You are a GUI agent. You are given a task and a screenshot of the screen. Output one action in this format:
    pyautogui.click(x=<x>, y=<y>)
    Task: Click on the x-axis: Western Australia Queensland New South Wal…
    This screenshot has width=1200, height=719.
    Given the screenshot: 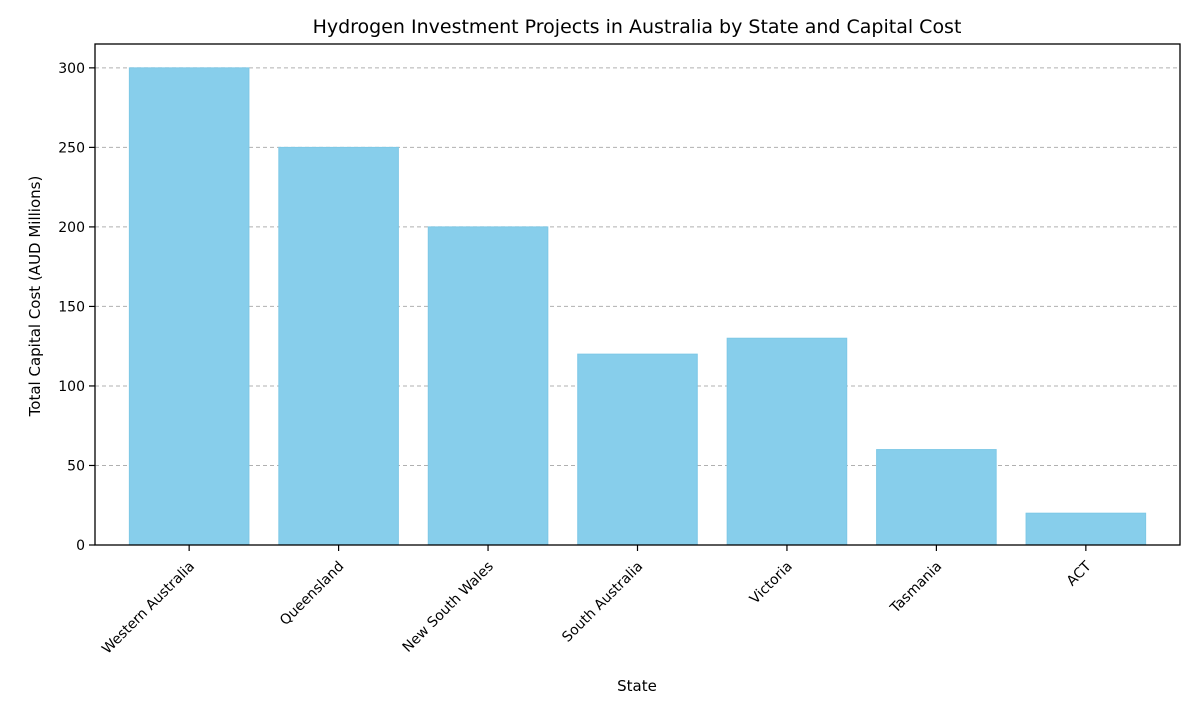 What is the action you would take?
    pyautogui.click(x=597, y=601)
    